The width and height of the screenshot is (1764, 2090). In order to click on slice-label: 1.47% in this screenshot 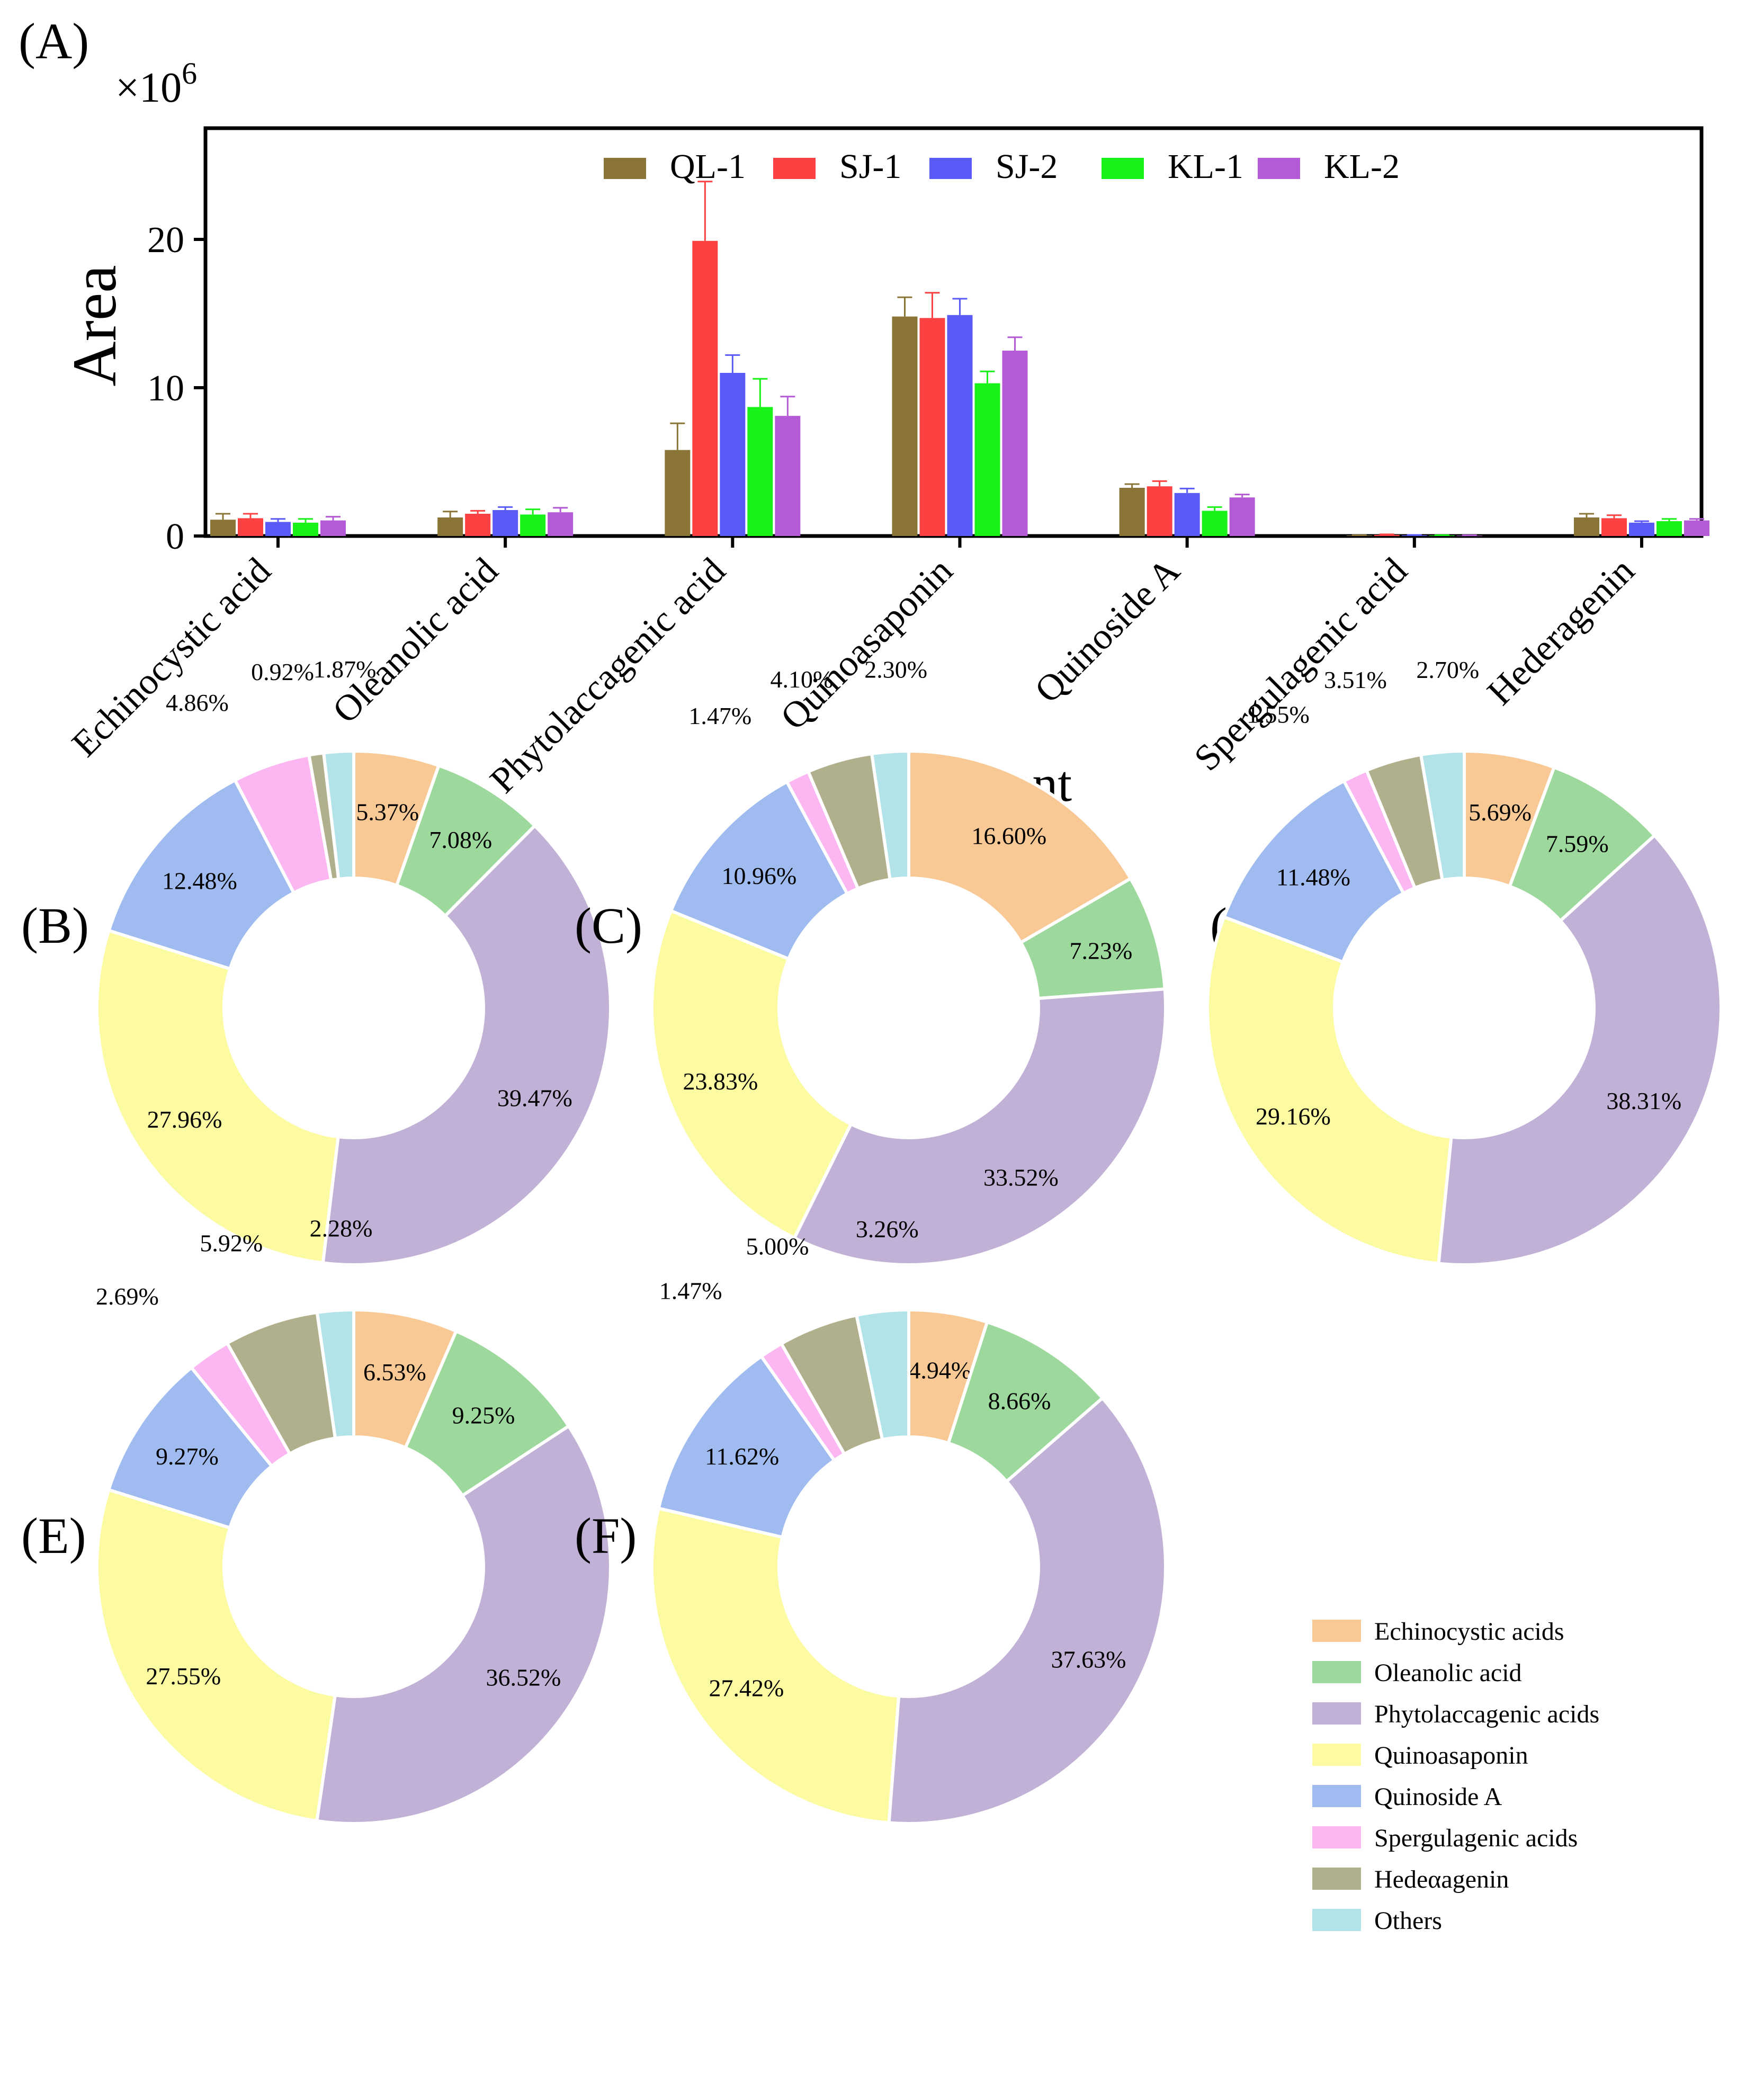, I will do `click(719, 715)`.